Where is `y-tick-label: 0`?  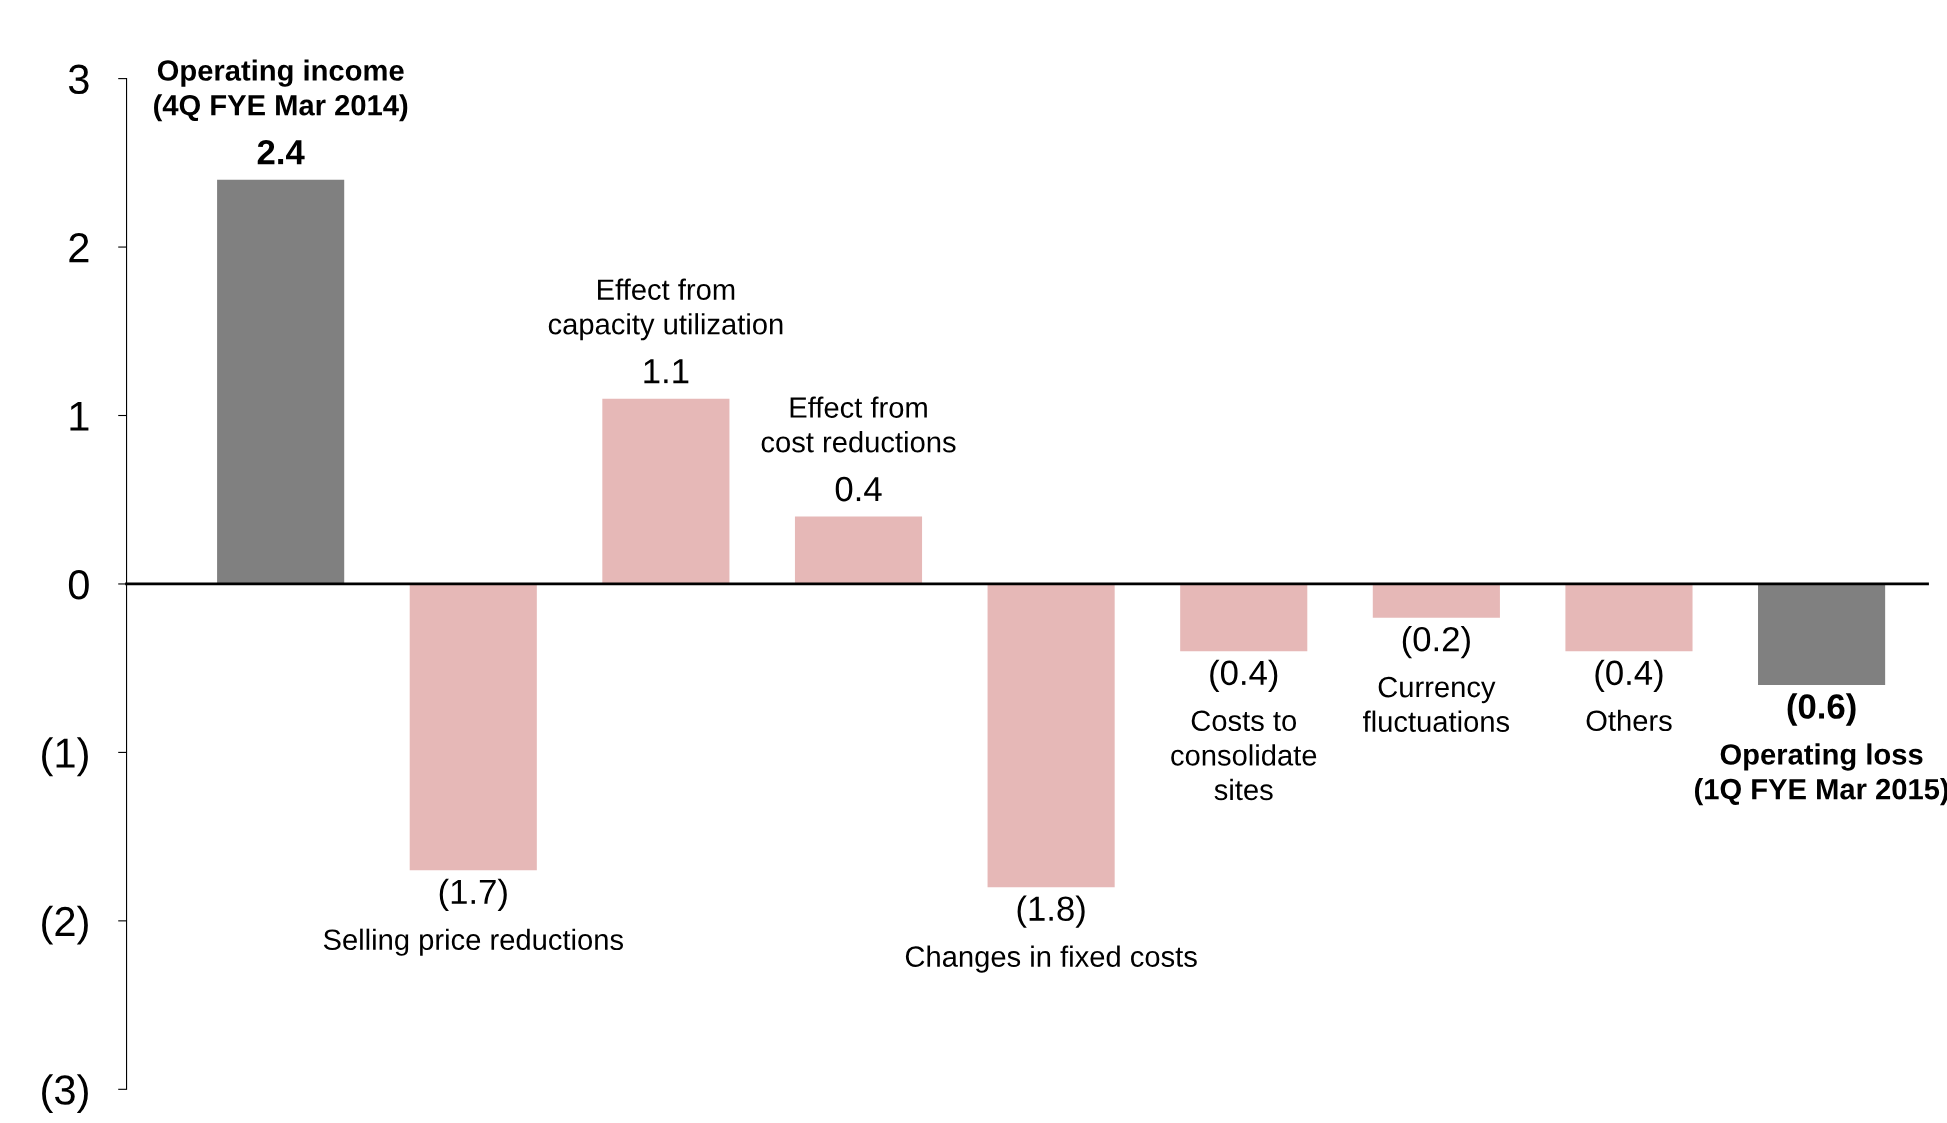
y-tick-label: 0 is located at coordinates (78, 584).